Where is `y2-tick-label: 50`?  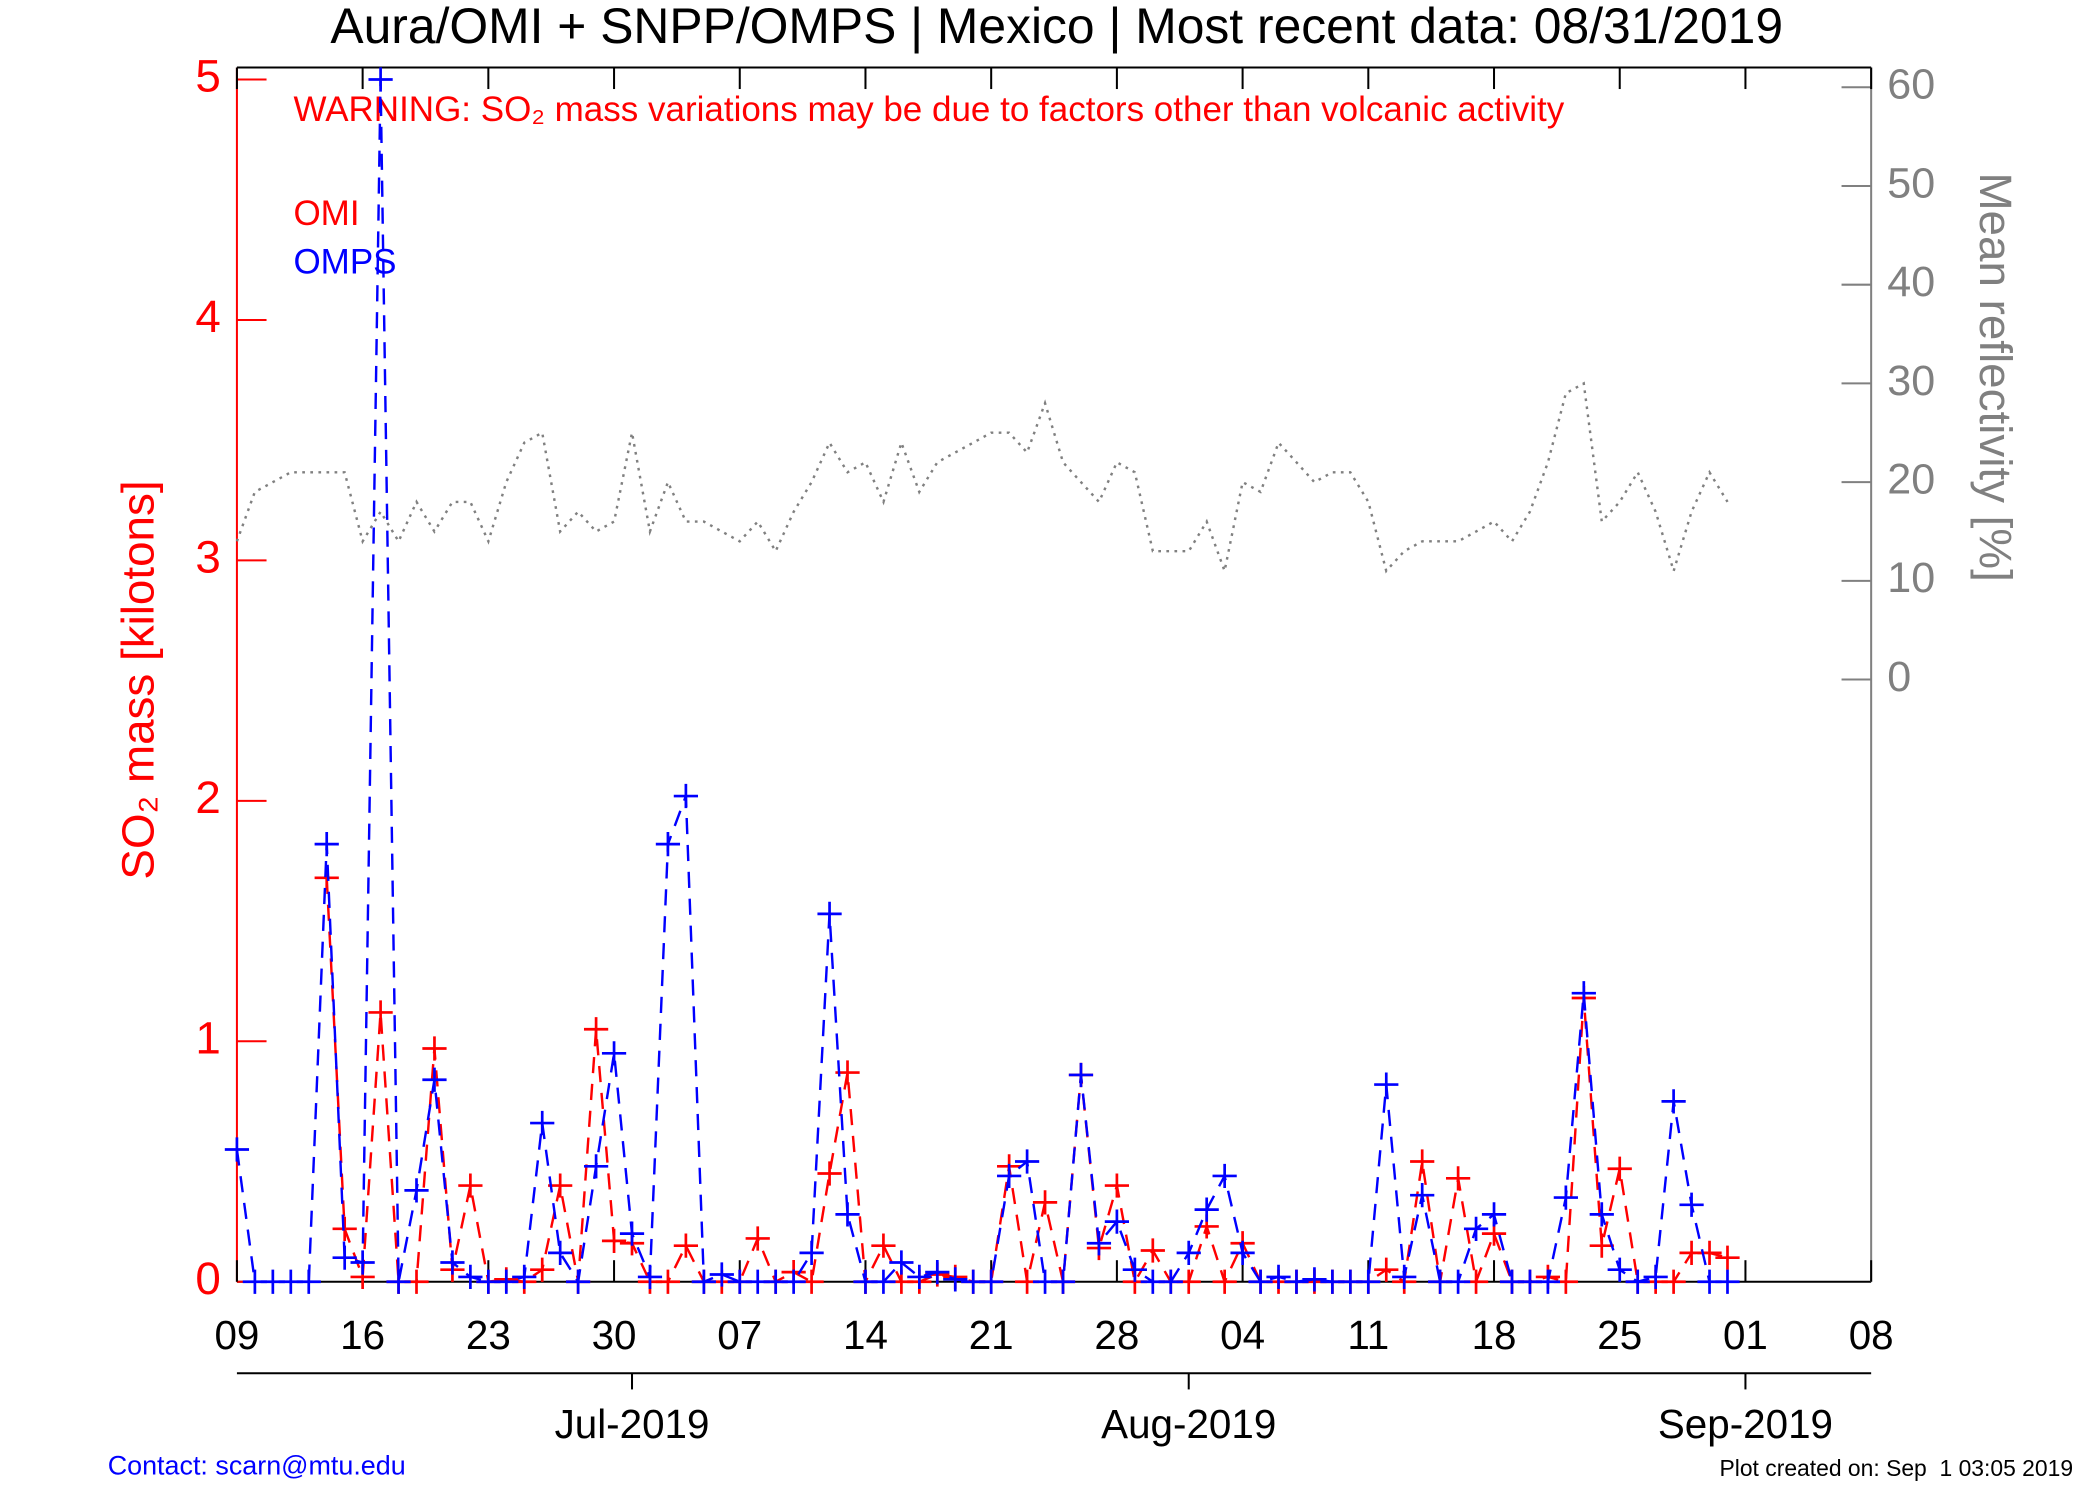 y2-tick-label: 50 is located at coordinates (1911, 183).